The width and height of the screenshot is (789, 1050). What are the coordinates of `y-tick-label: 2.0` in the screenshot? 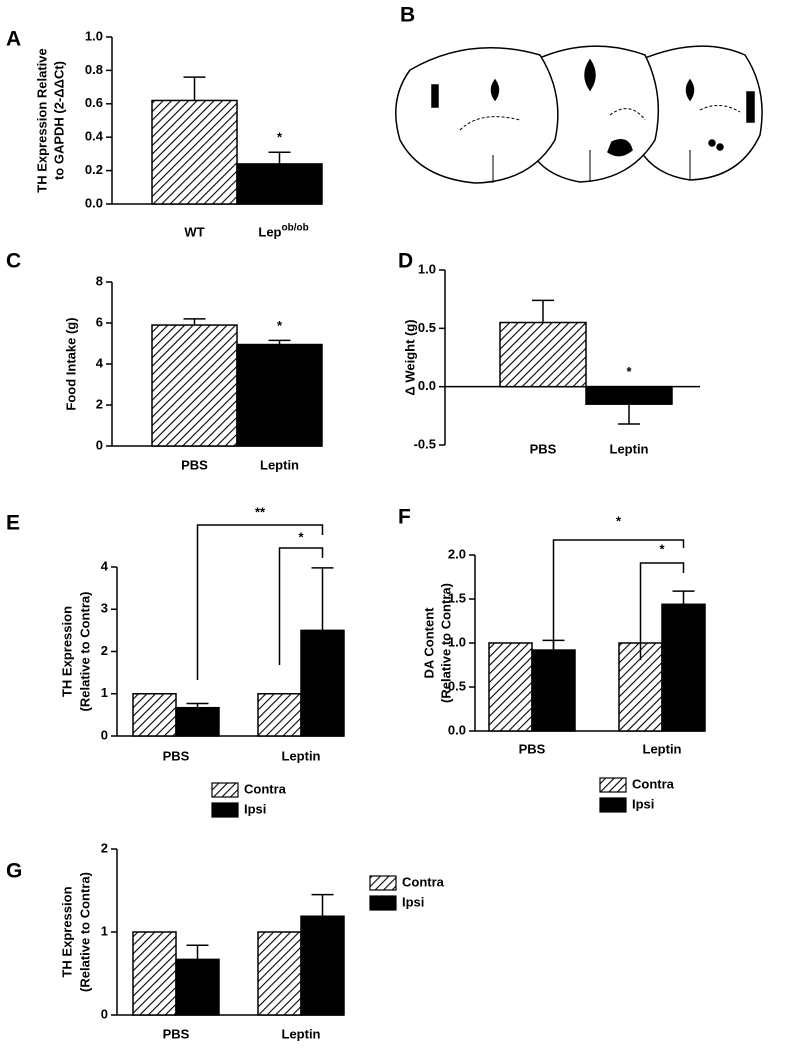 It's located at (457, 553).